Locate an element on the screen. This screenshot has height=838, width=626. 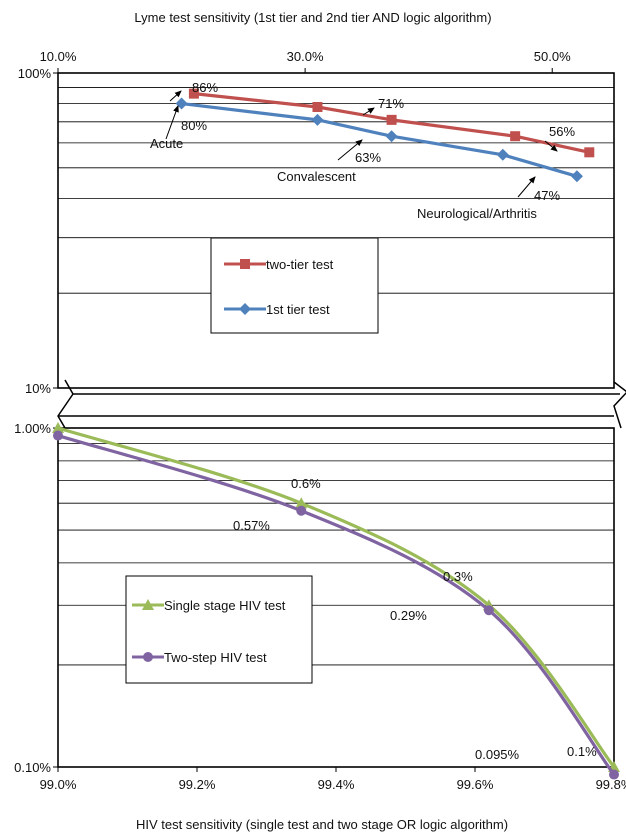
annotation-arrows is located at coordinates (361, 144).